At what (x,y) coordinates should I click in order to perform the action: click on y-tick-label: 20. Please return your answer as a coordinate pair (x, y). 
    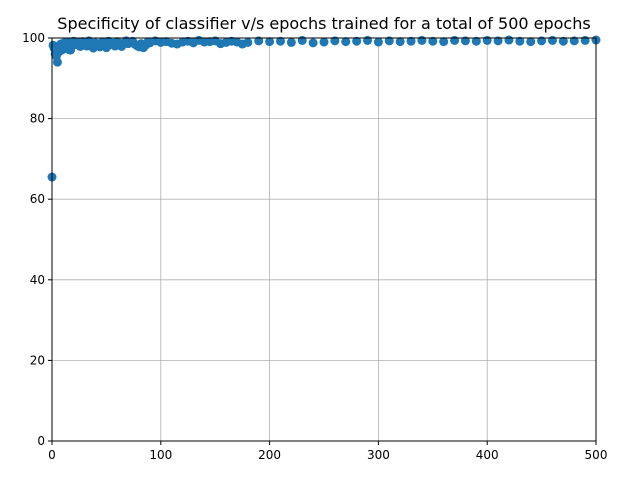
    Looking at the image, I should click on (37, 360).